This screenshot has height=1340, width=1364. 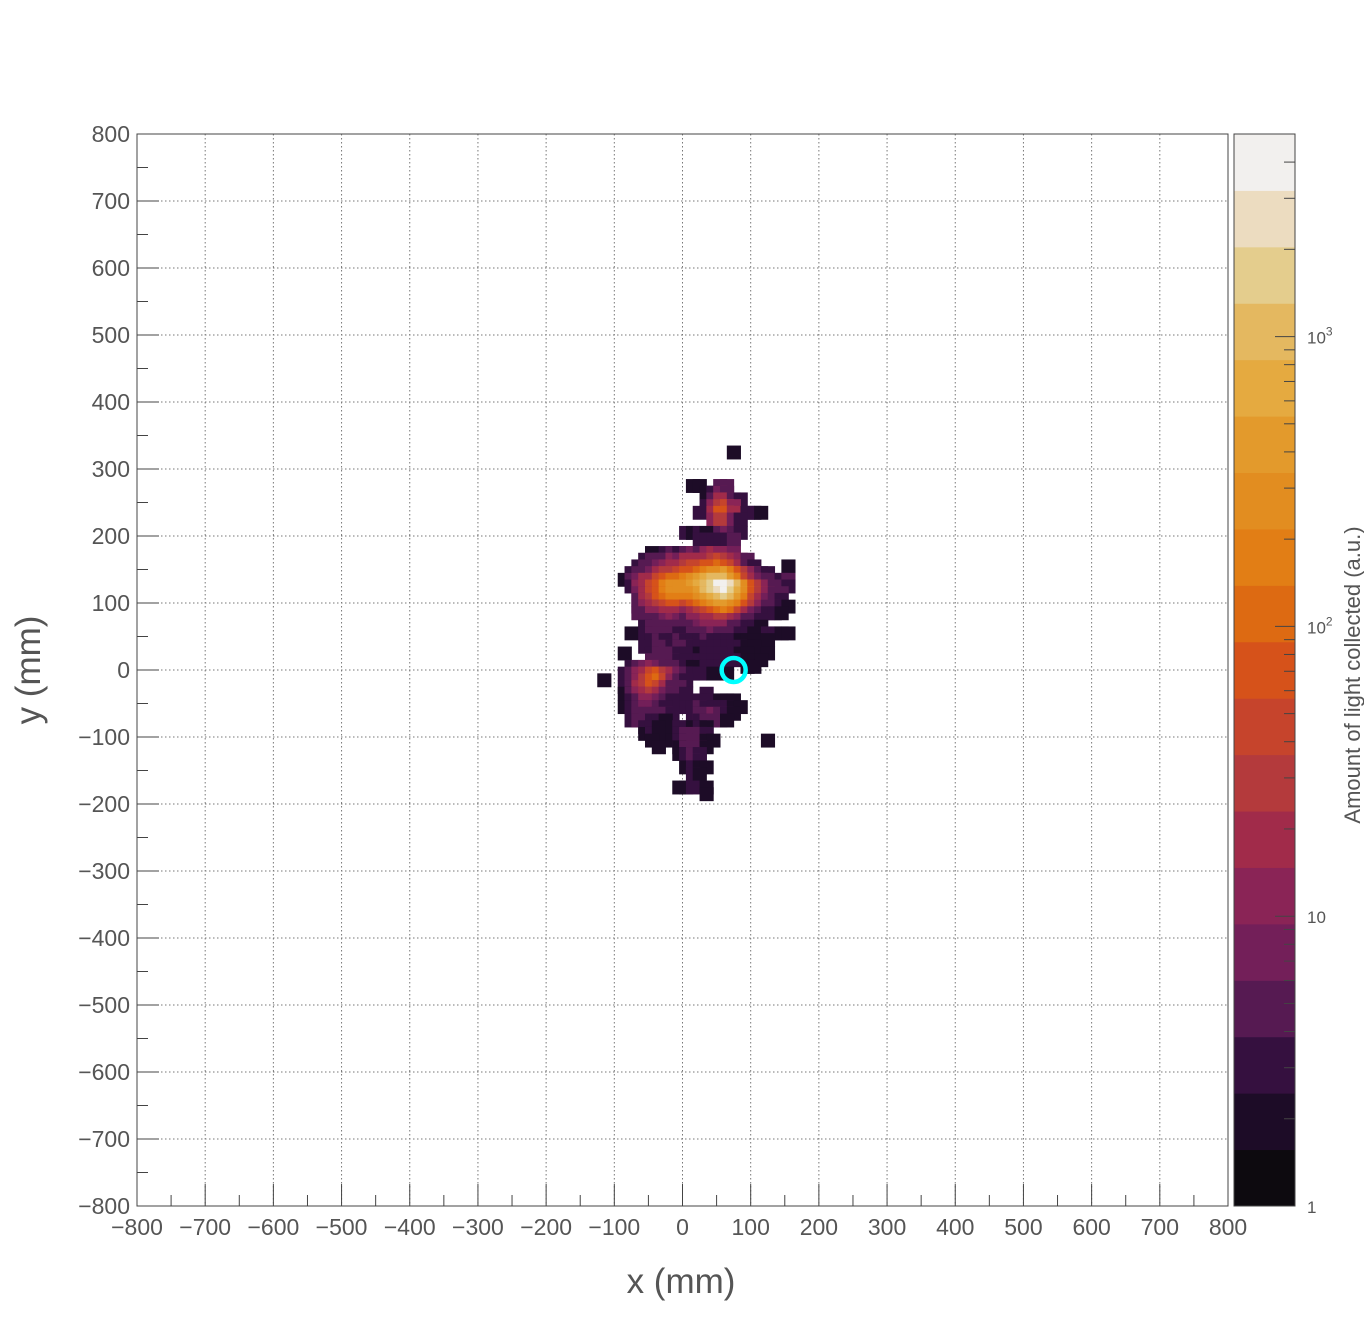 What do you see at coordinates (478, 1227) in the screenshot?
I see `x-tick-label: −300` at bounding box center [478, 1227].